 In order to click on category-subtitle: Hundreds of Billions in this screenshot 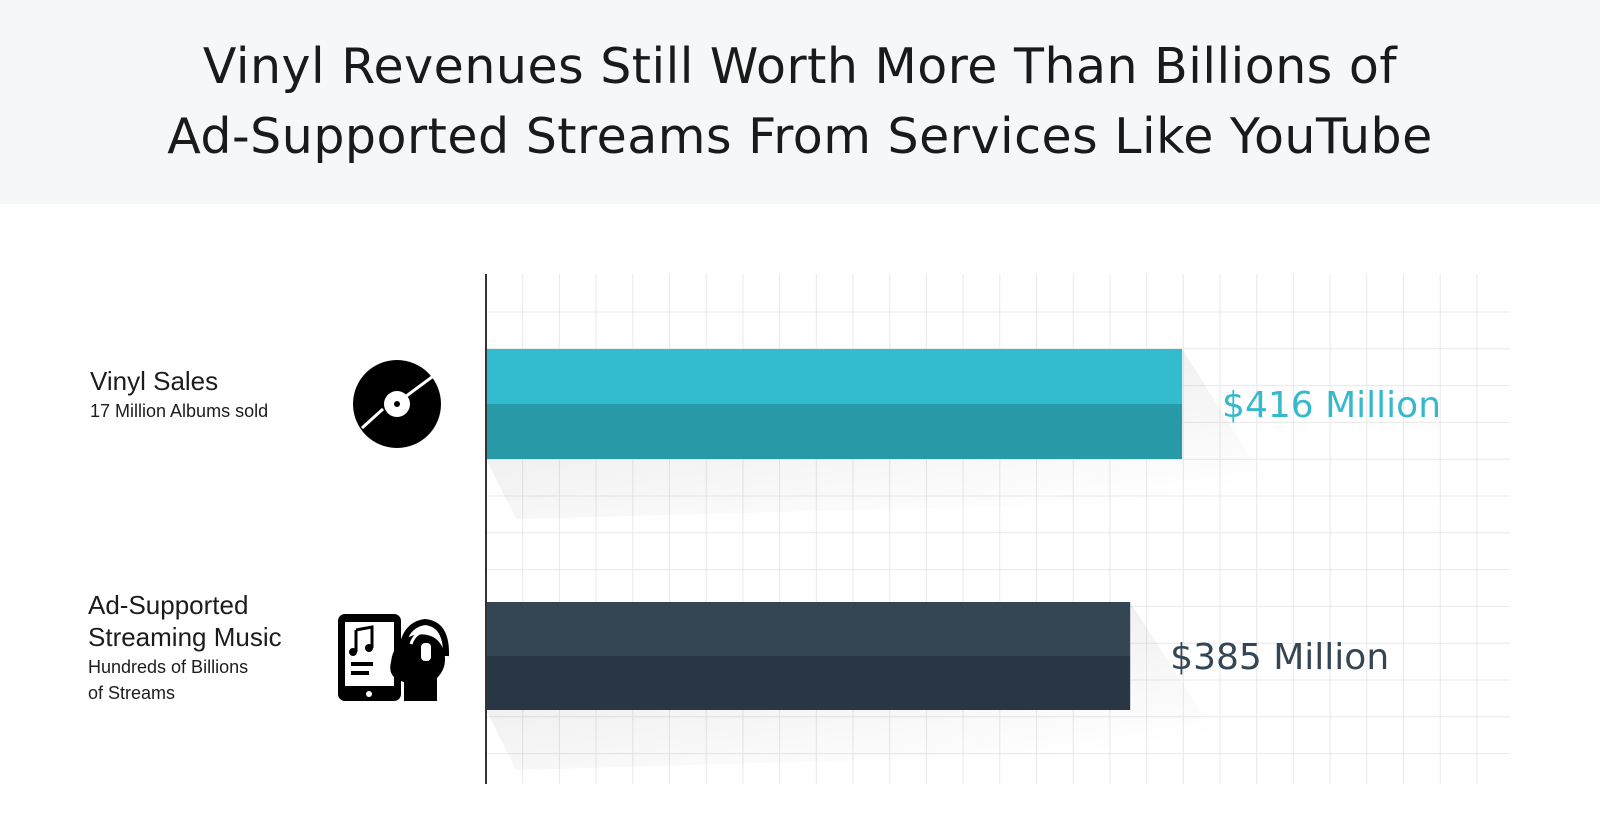, I will do `click(168, 667)`.